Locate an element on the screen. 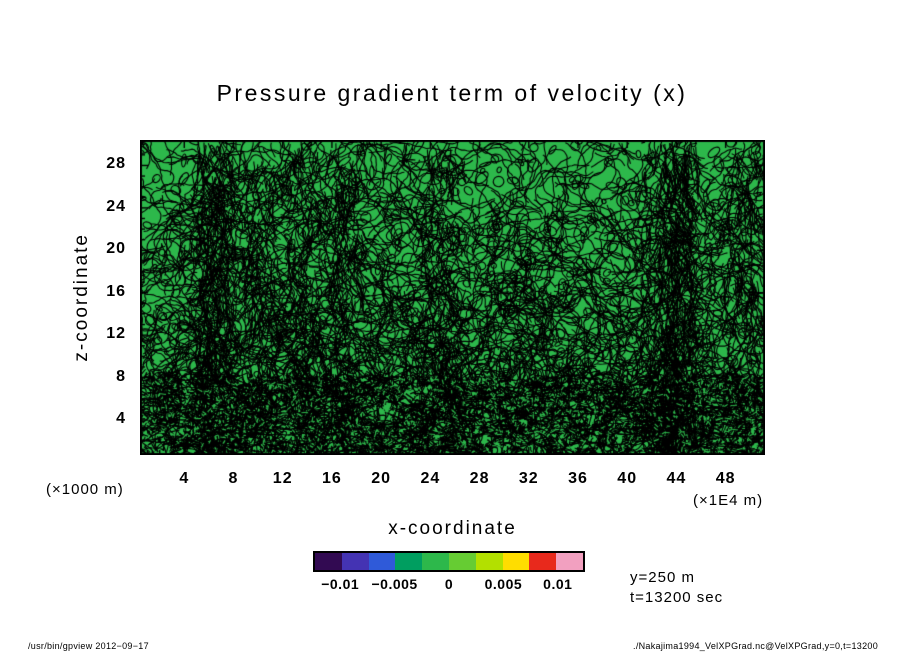  colorbar is located at coordinates (449, 561).